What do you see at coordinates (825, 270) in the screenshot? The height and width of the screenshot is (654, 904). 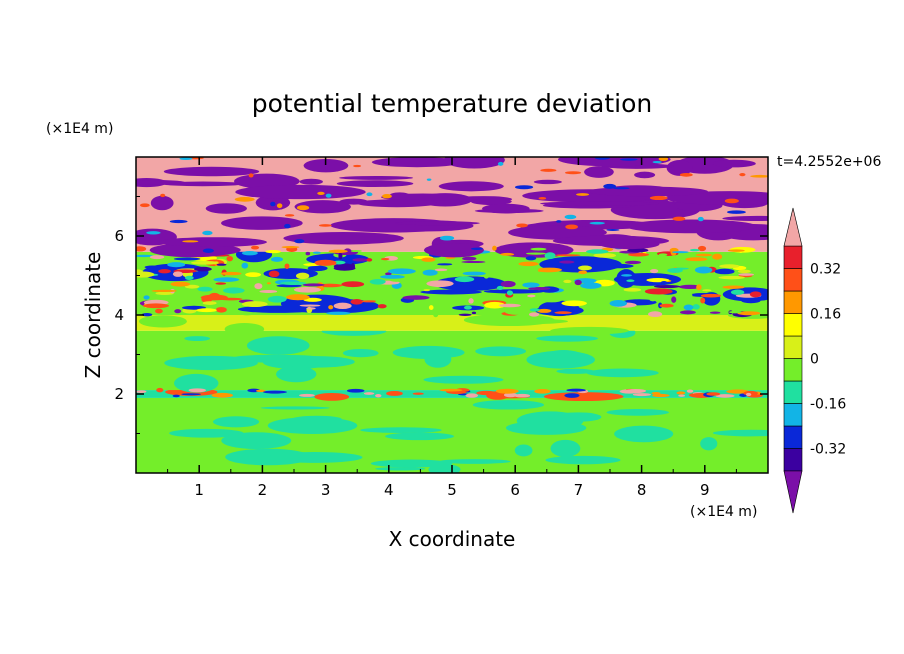 I see `colorbar-label: 0.32` at bounding box center [825, 270].